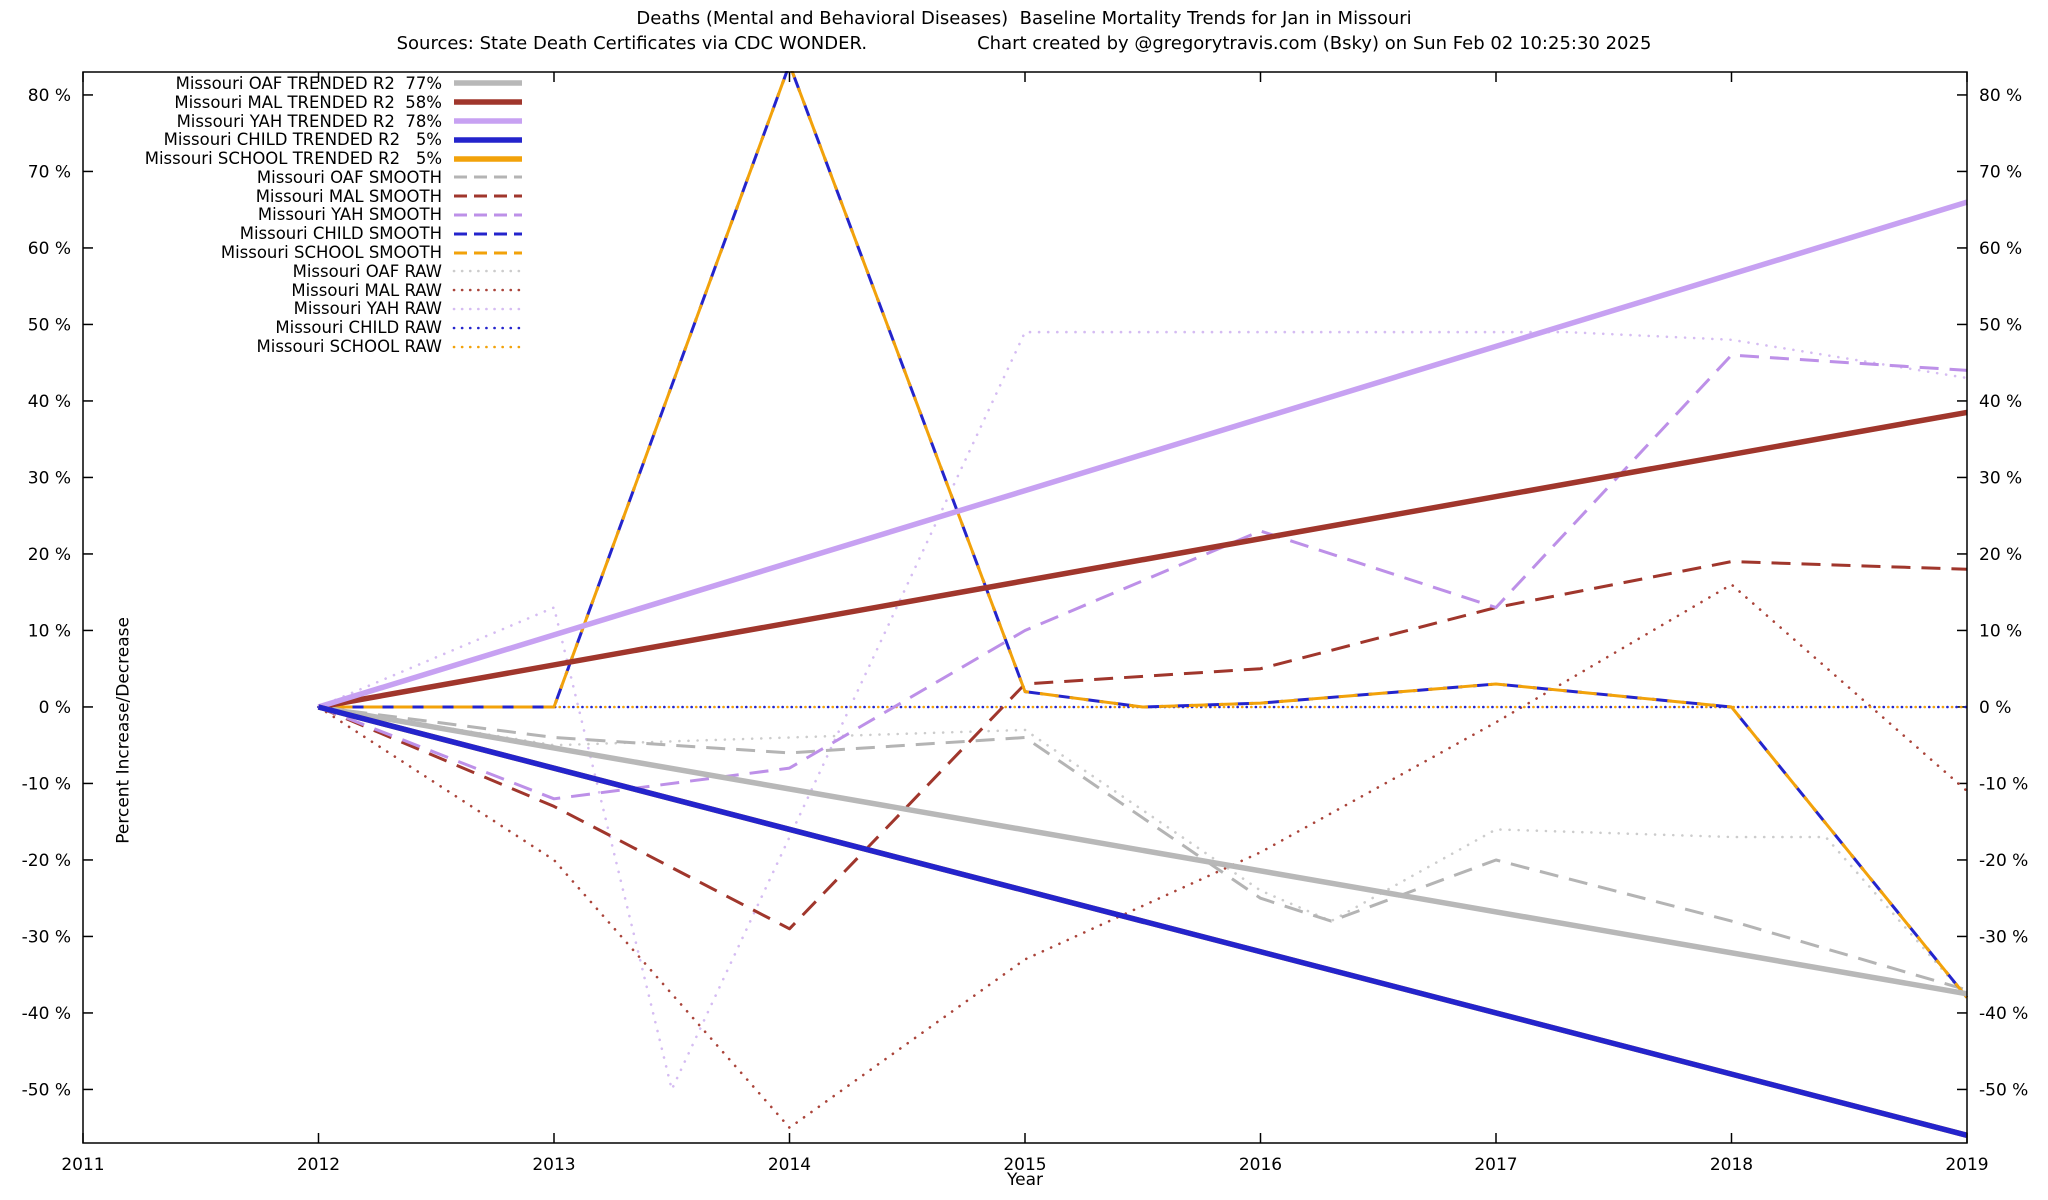 This screenshot has width=2048, height=1200. What do you see at coordinates (46, 937) in the screenshot?
I see `y-tick-label-left: -30 %` at bounding box center [46, 937].